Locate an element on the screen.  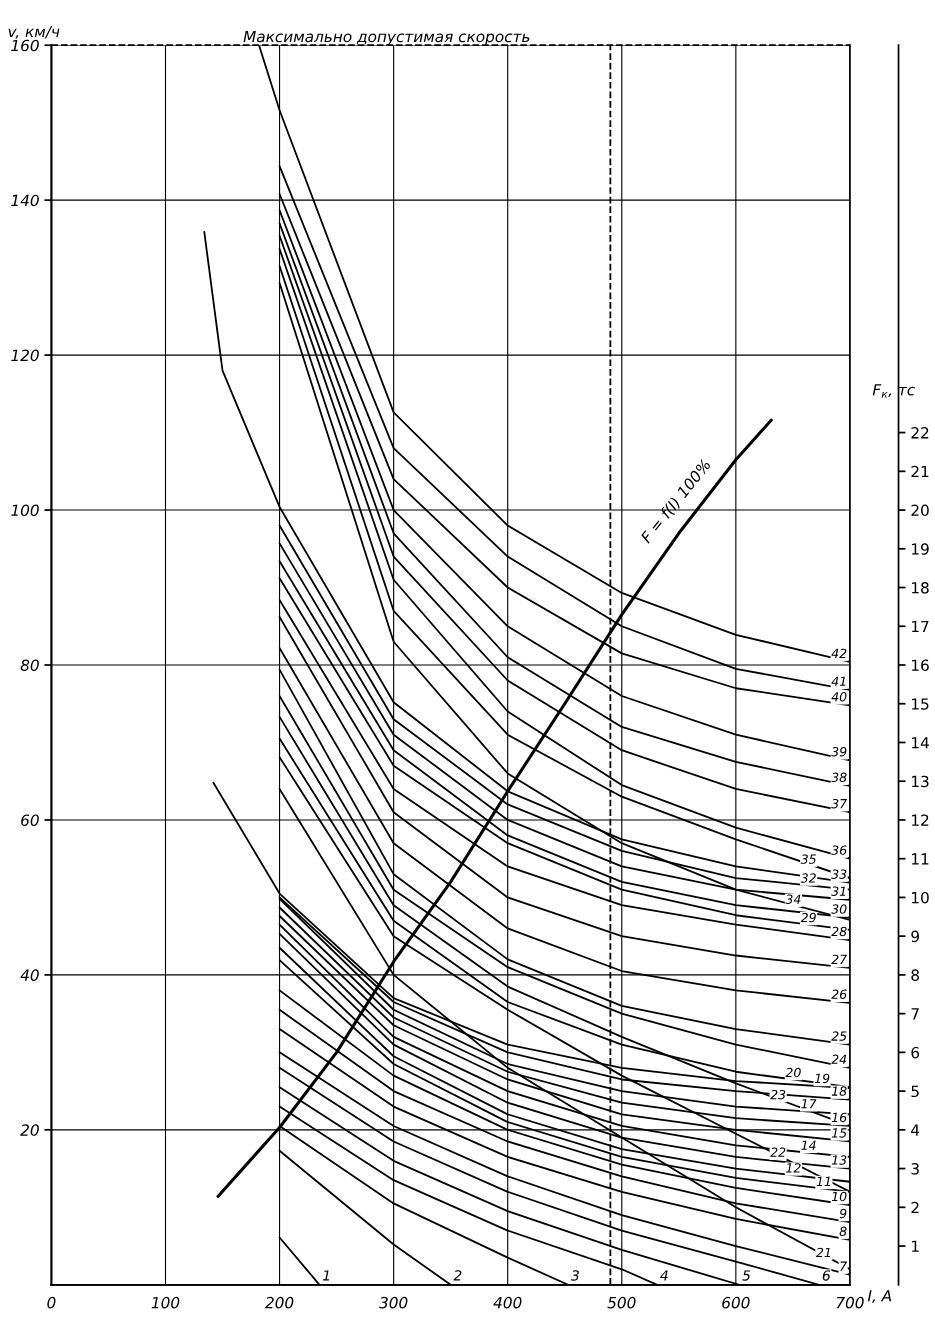
y2-tick-label: 2 is located at coordinates (915, 1207).